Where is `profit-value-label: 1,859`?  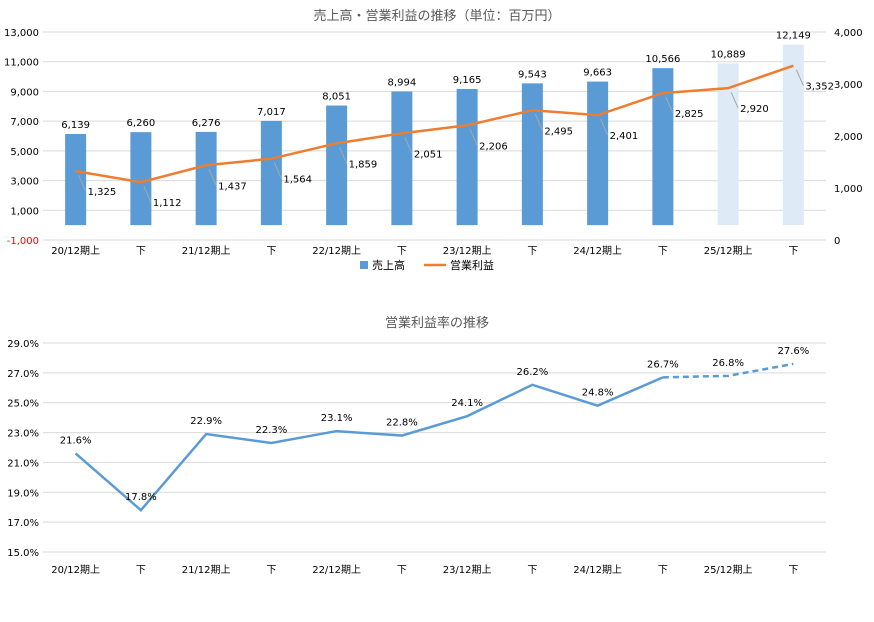 profit-value-label: 1,859 is located at coordinates (363, 164).